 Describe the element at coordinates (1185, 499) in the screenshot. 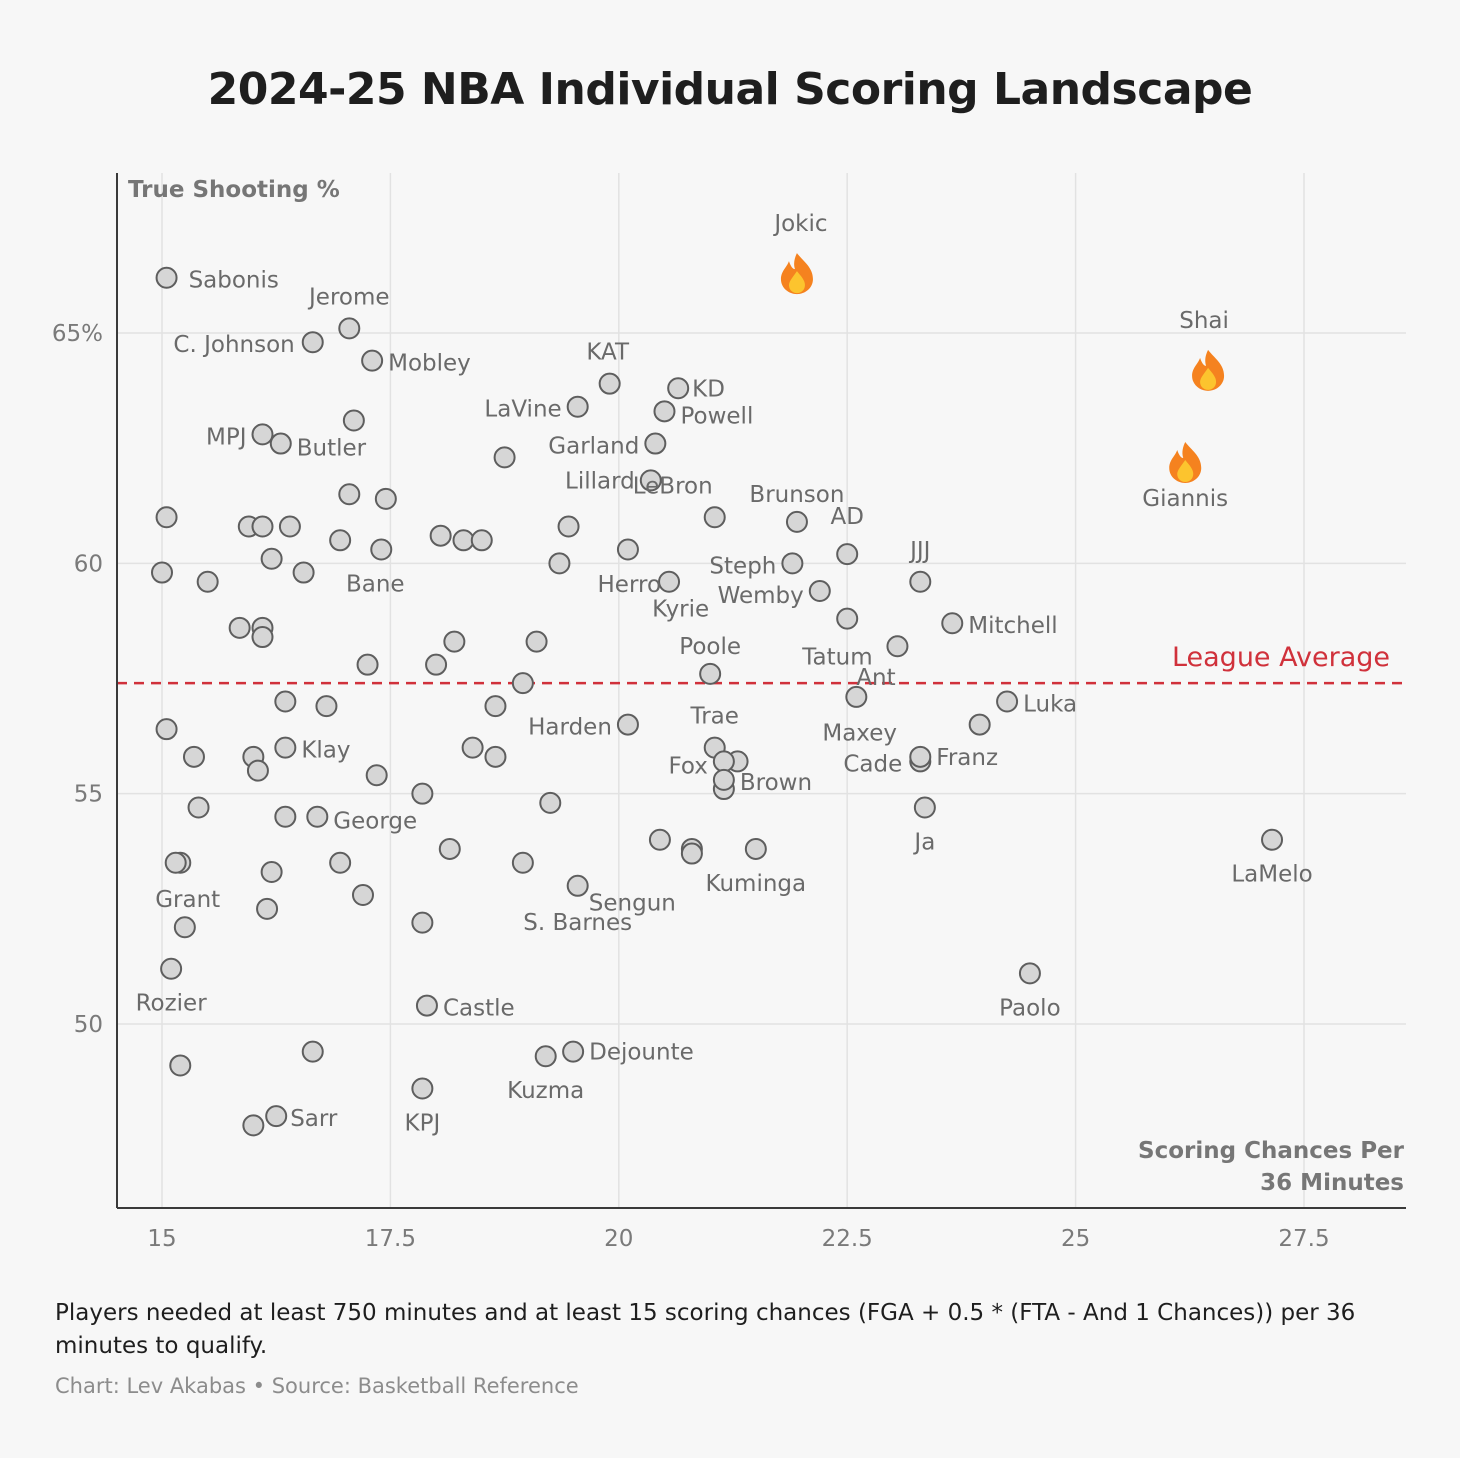

I see `player-label-giannis: Giannis` at that location.